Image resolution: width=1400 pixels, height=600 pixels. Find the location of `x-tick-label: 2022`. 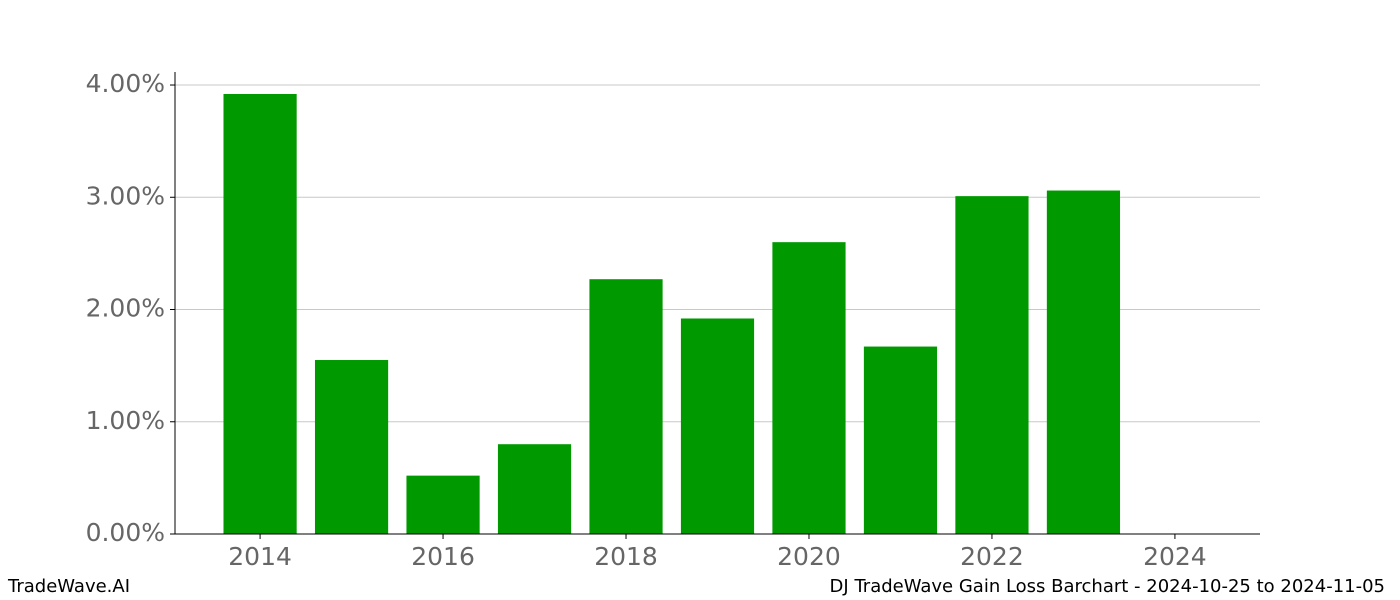

x-tick-label: 2022 is located at coordinates (992, 556).